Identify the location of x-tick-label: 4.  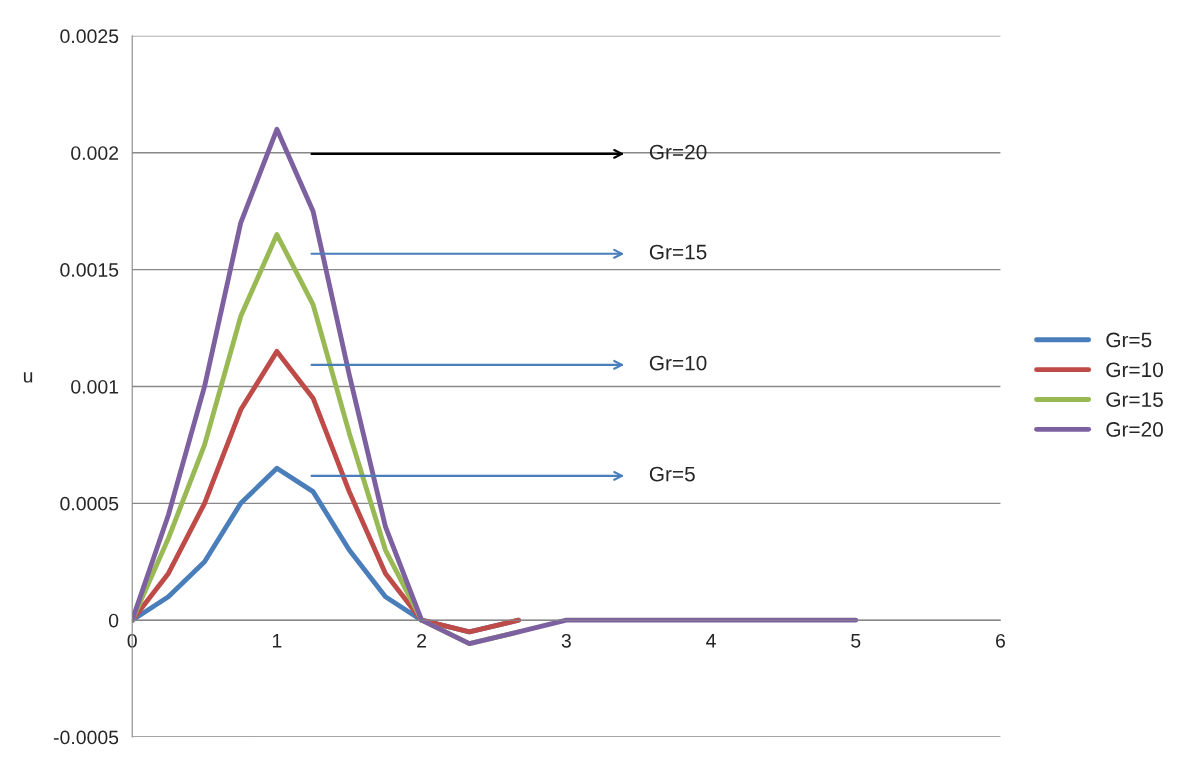
(711, 641).